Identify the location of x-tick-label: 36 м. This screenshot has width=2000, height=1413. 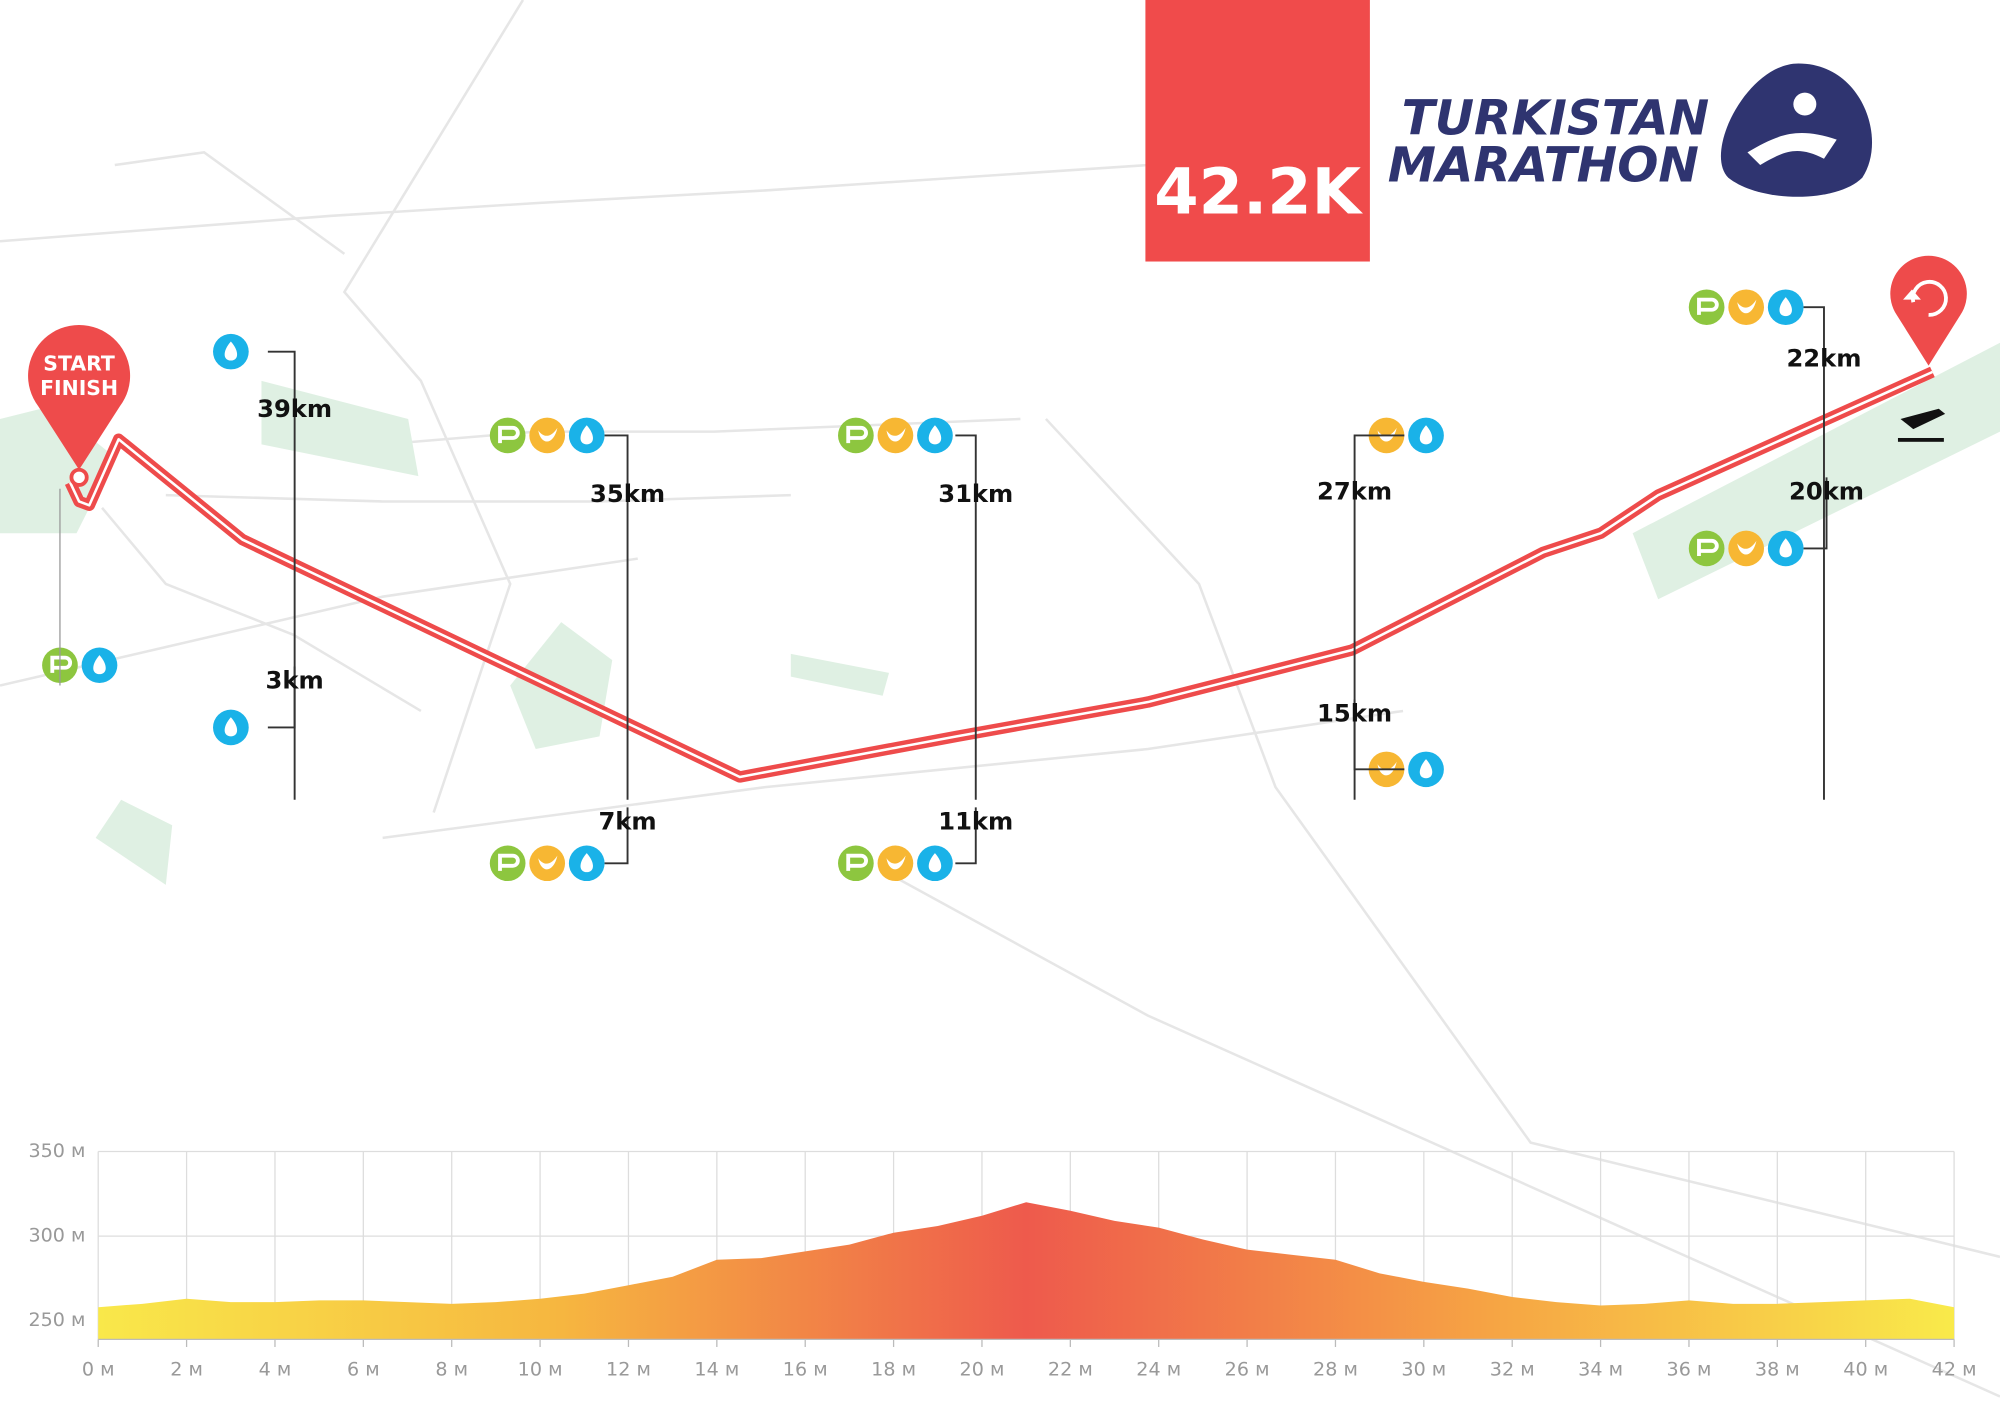
(1689, 1369).